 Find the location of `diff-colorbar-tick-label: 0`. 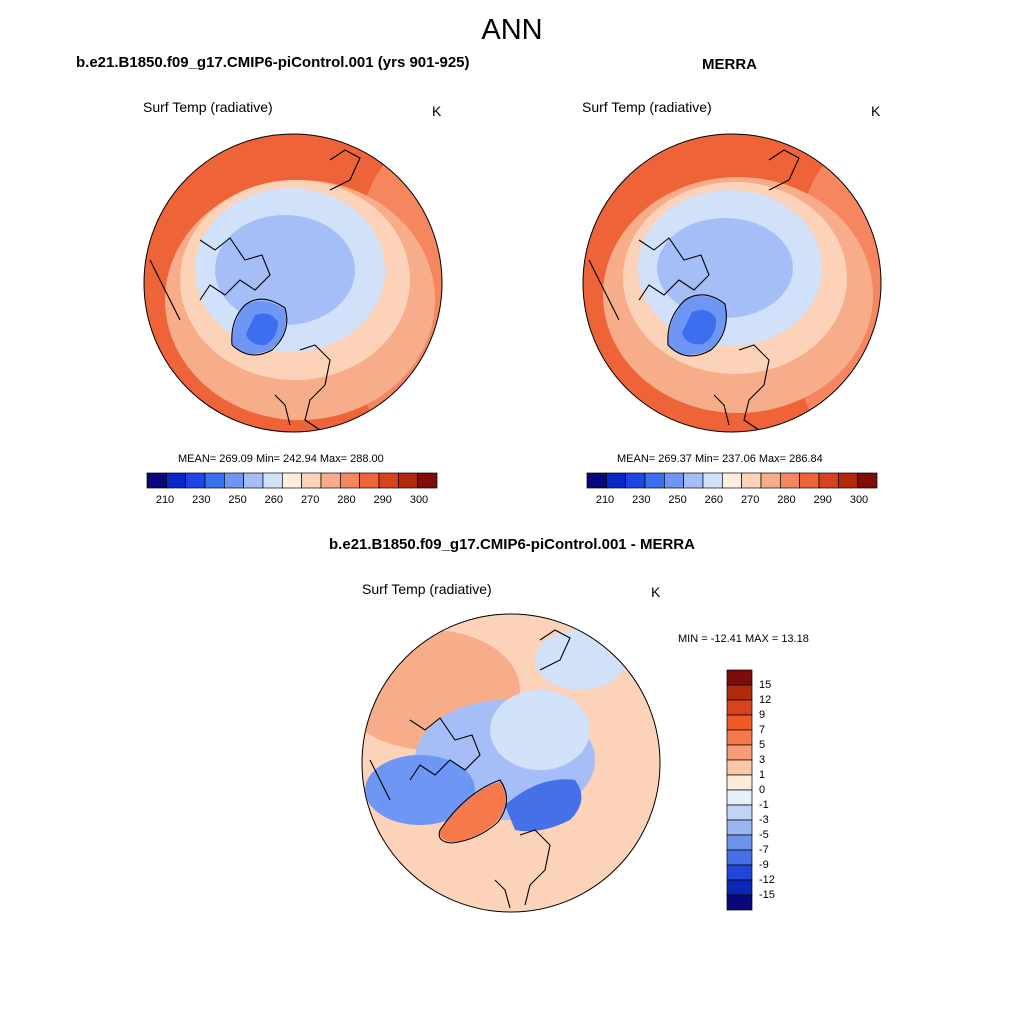

diff-colorbar-tick-label: 0 is located at coordinates (762, 790).